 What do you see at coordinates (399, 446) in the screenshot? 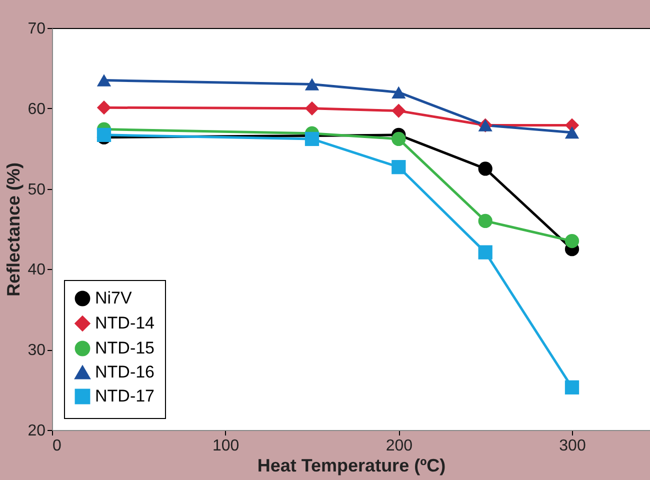
I see `x-tick-label: 200` at bounding box center [399, 446].